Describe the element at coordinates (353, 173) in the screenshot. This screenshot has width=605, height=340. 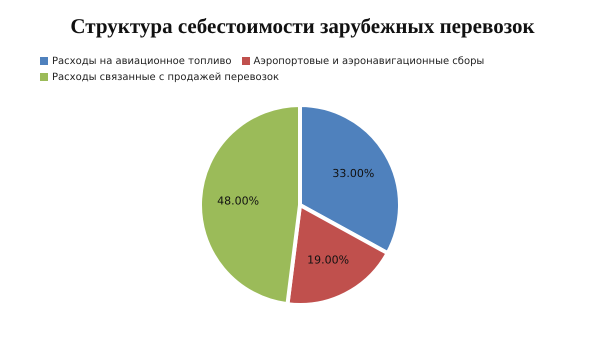
I see `data-label: 33.00%` at that location.